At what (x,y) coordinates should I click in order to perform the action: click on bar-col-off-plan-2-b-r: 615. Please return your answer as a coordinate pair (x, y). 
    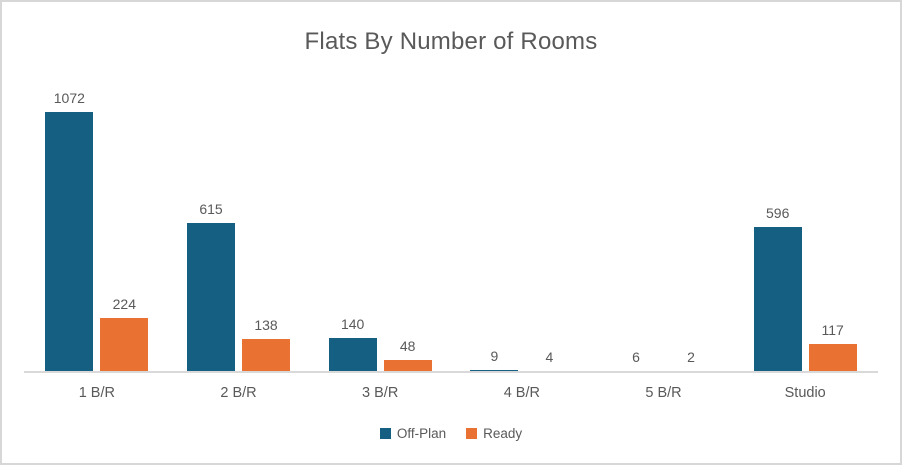
    Looking at the image, I should click on (211, 217).